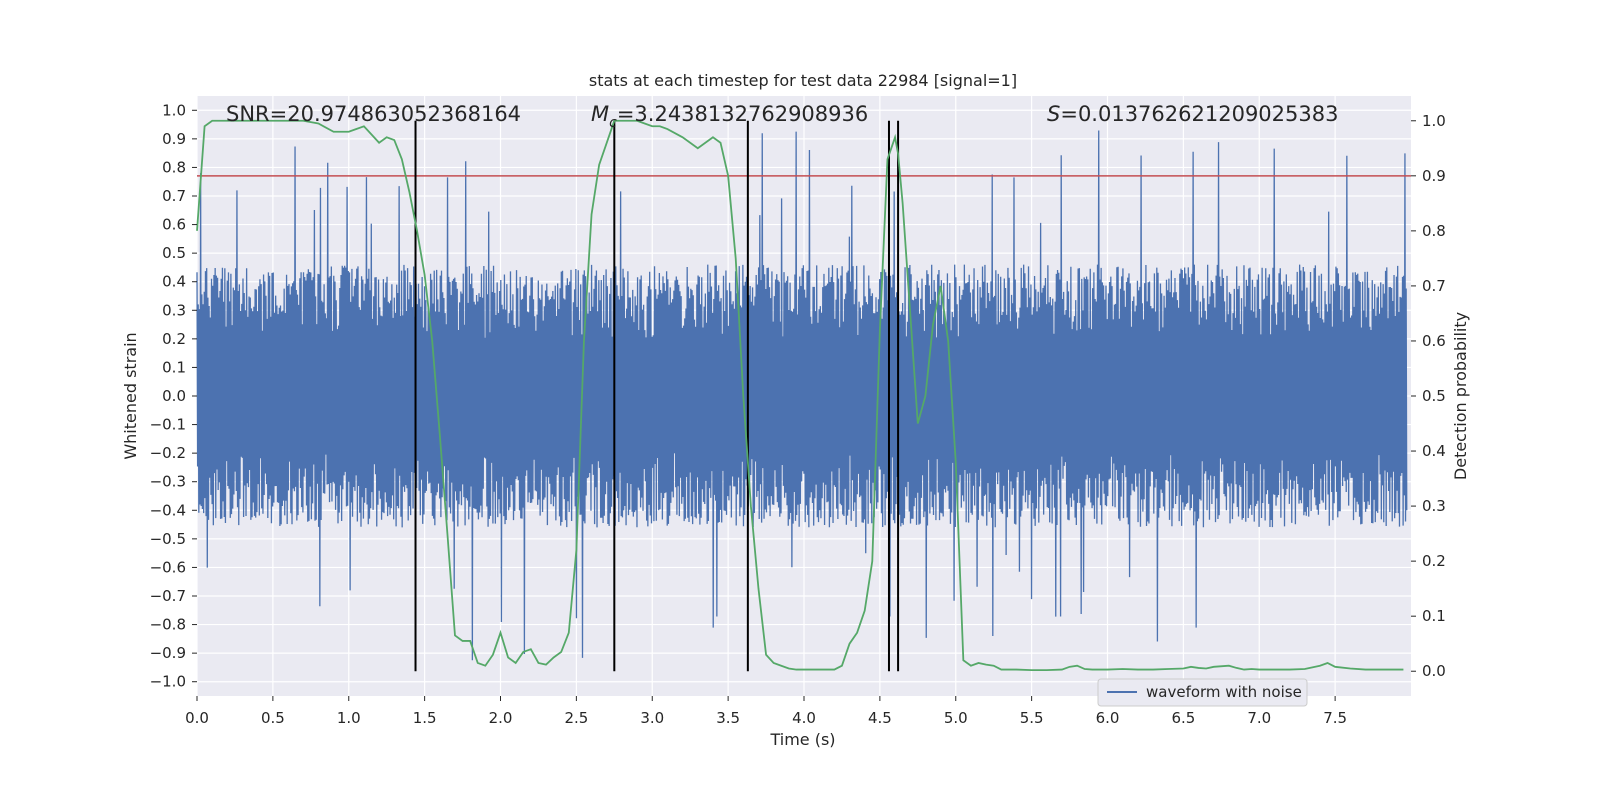  I want to click on right-axis: 1.0 0.9 0.8 0.7 0.6 0.5 0.4 0.3 0.2 0.1 0.0, so click(1428, 396).